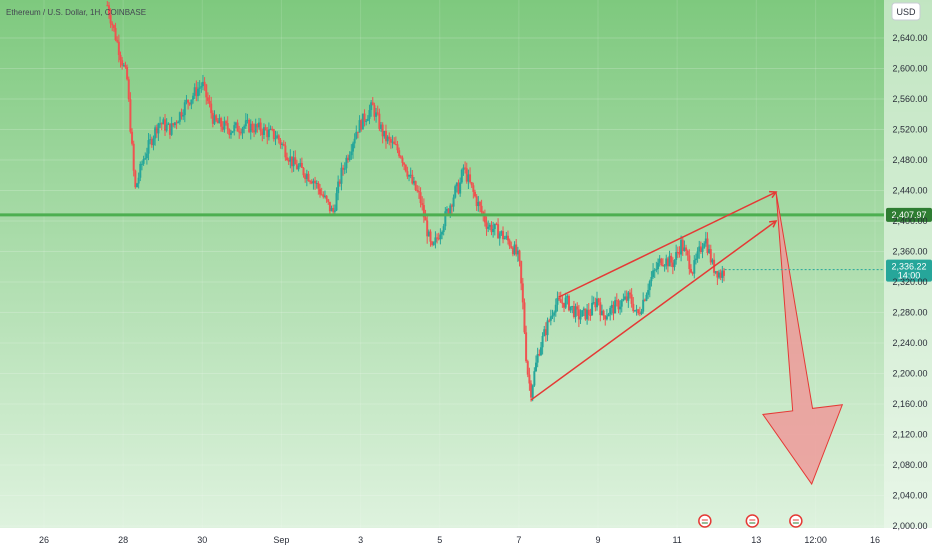 The image size is (932, 550). I want to click on price-tick-label: 2,000.00, so click(909, 526).